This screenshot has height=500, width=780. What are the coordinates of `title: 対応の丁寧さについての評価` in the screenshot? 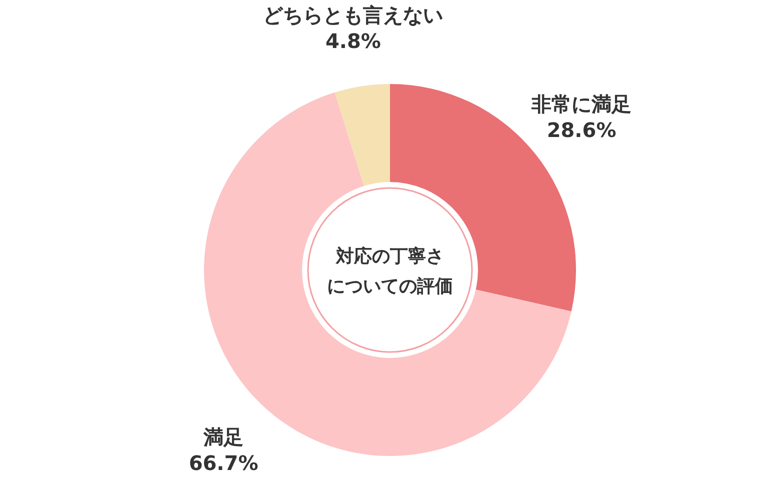 It's located at (390, 271).